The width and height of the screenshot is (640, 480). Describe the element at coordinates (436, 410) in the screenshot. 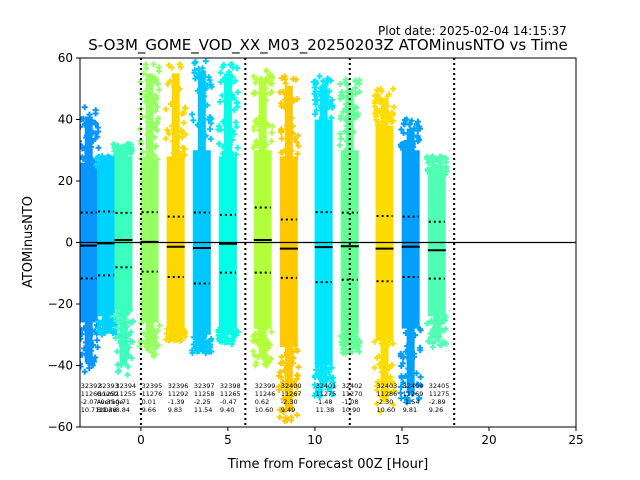

I see `stat-stdev-32405: 9.26` at that location.